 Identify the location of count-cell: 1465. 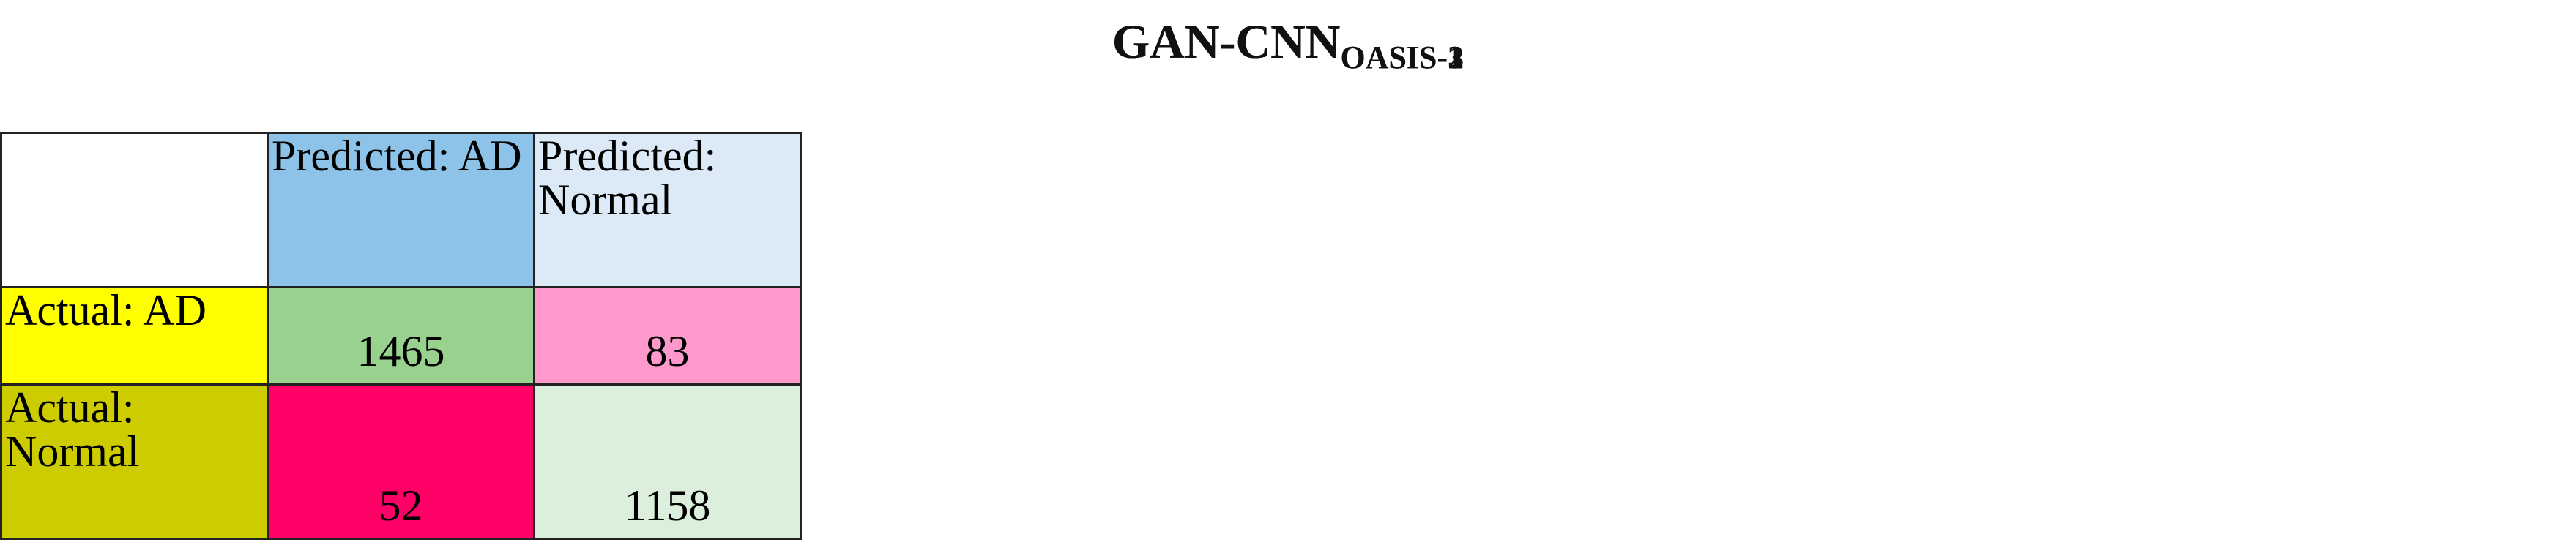
(401, 336).